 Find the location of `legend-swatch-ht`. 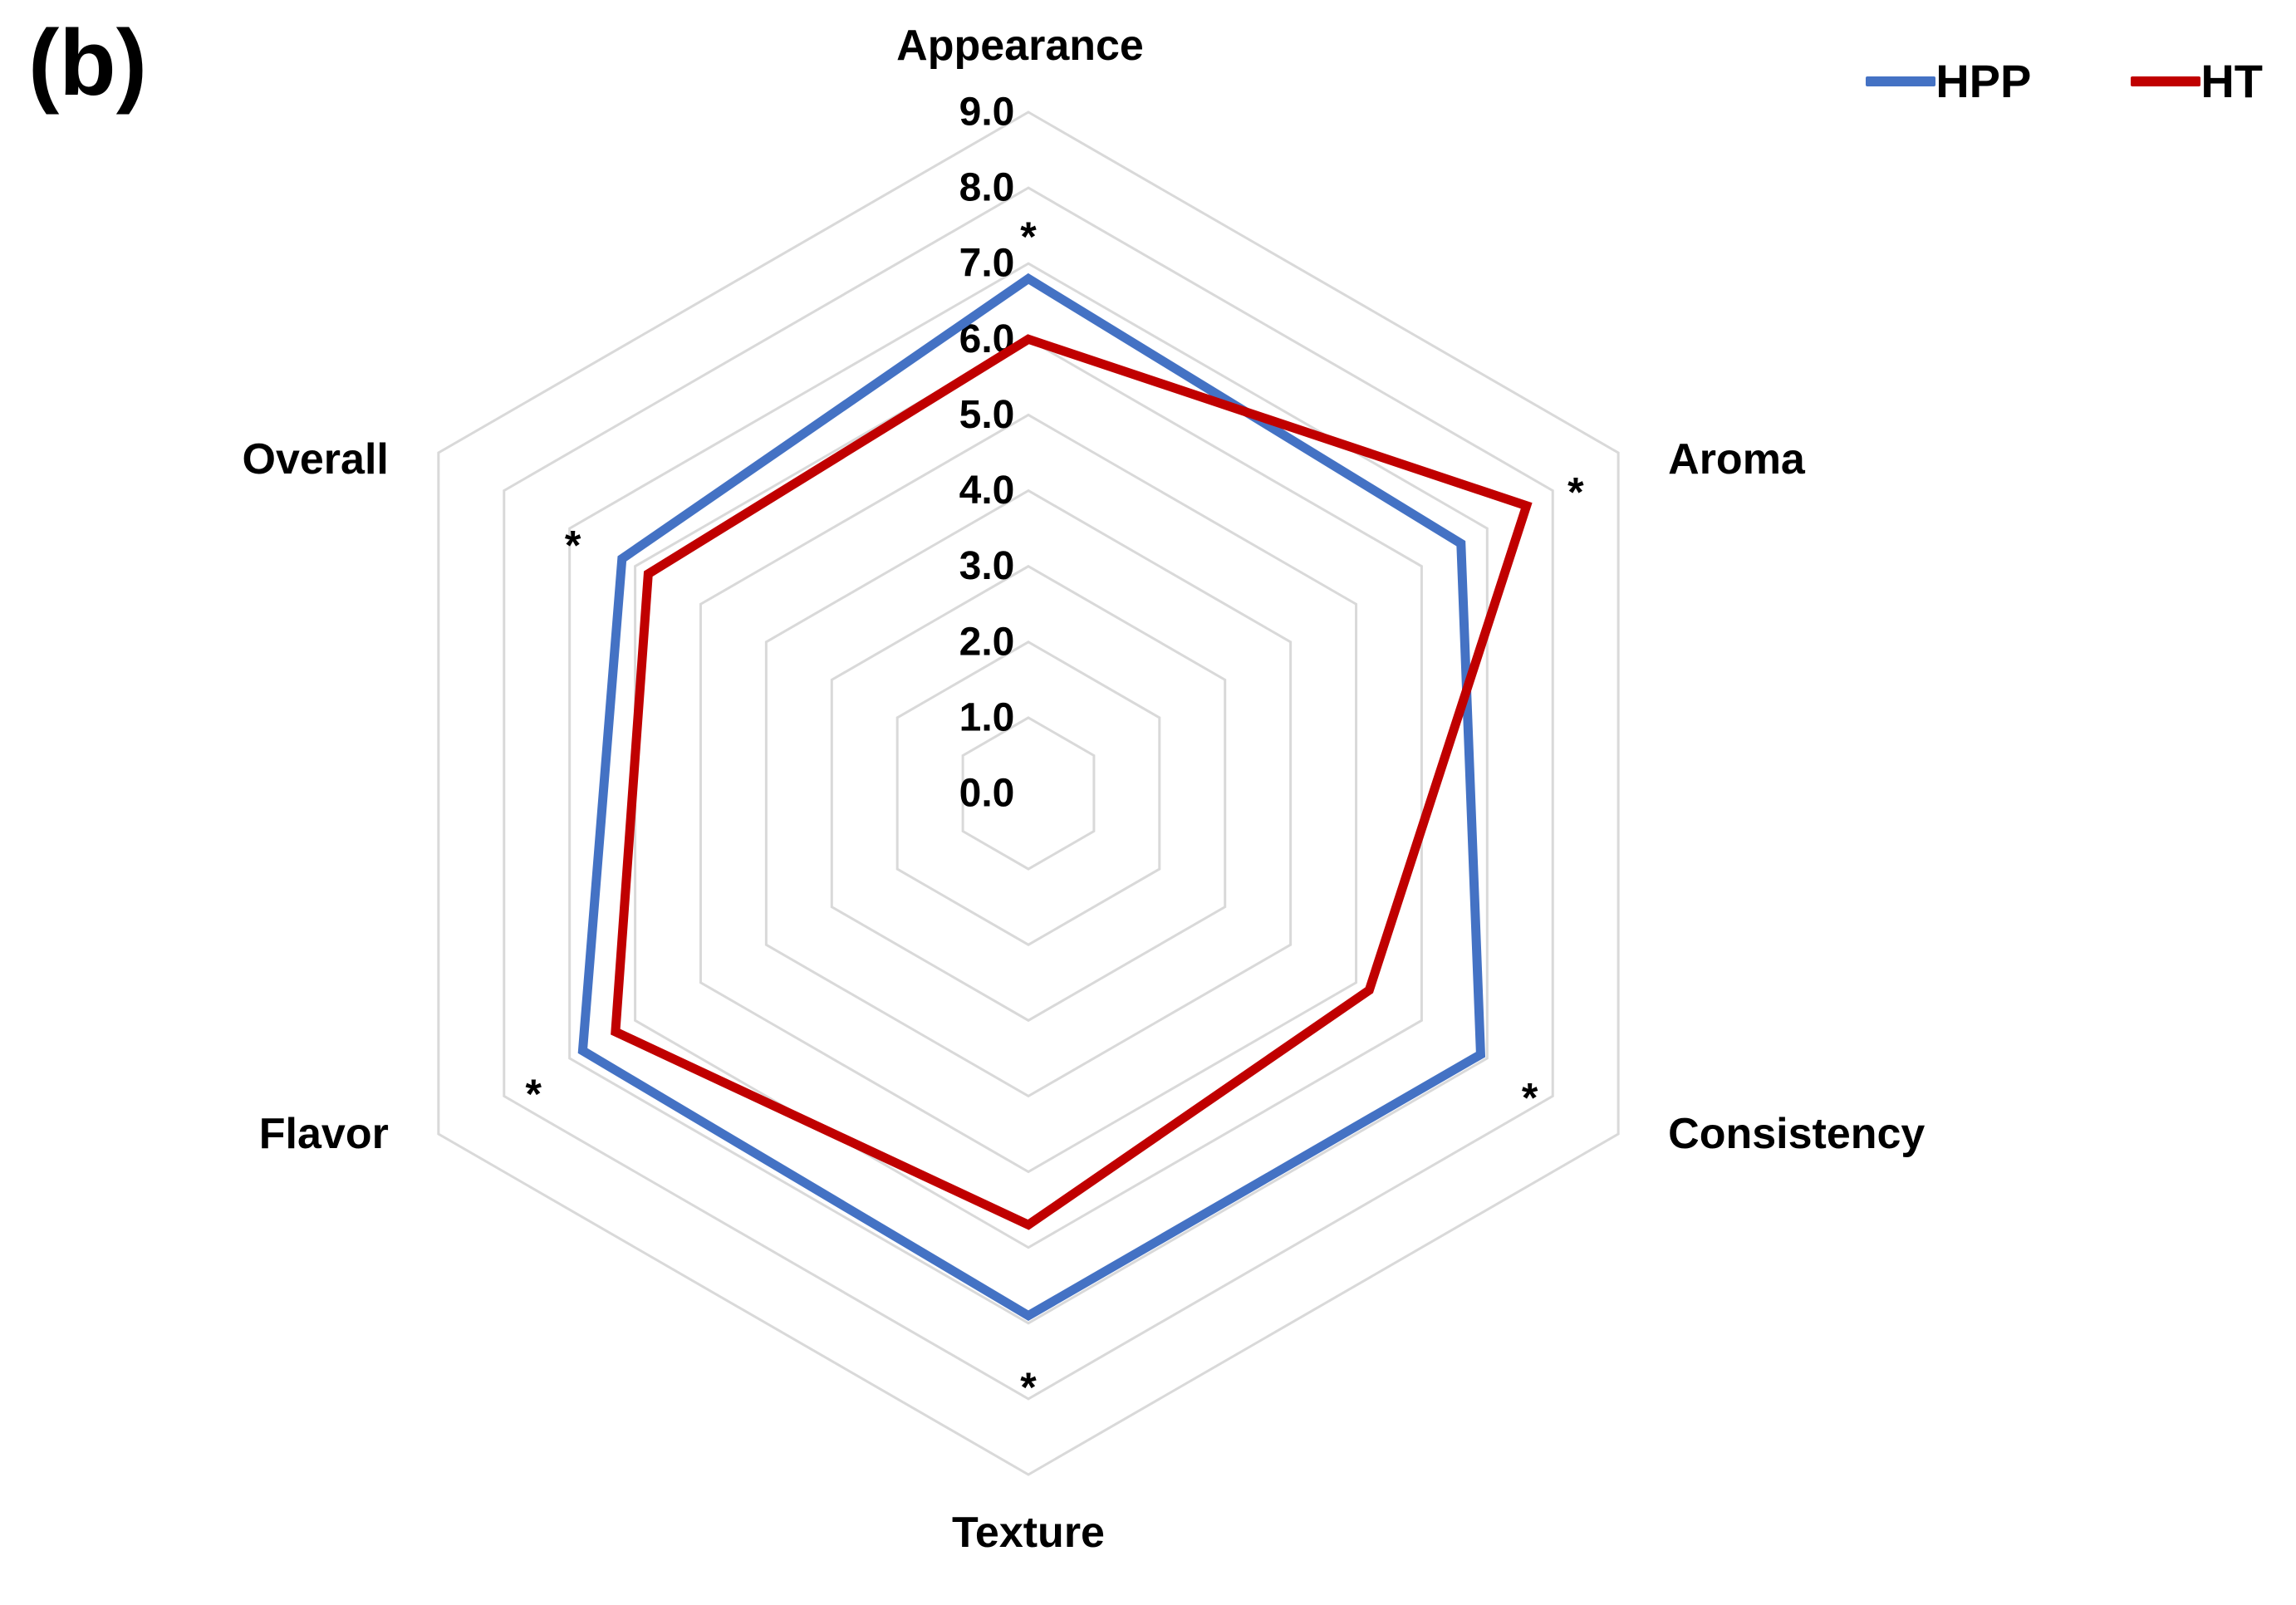

legend-swatch-ht is located at coordinates (2166, 81).